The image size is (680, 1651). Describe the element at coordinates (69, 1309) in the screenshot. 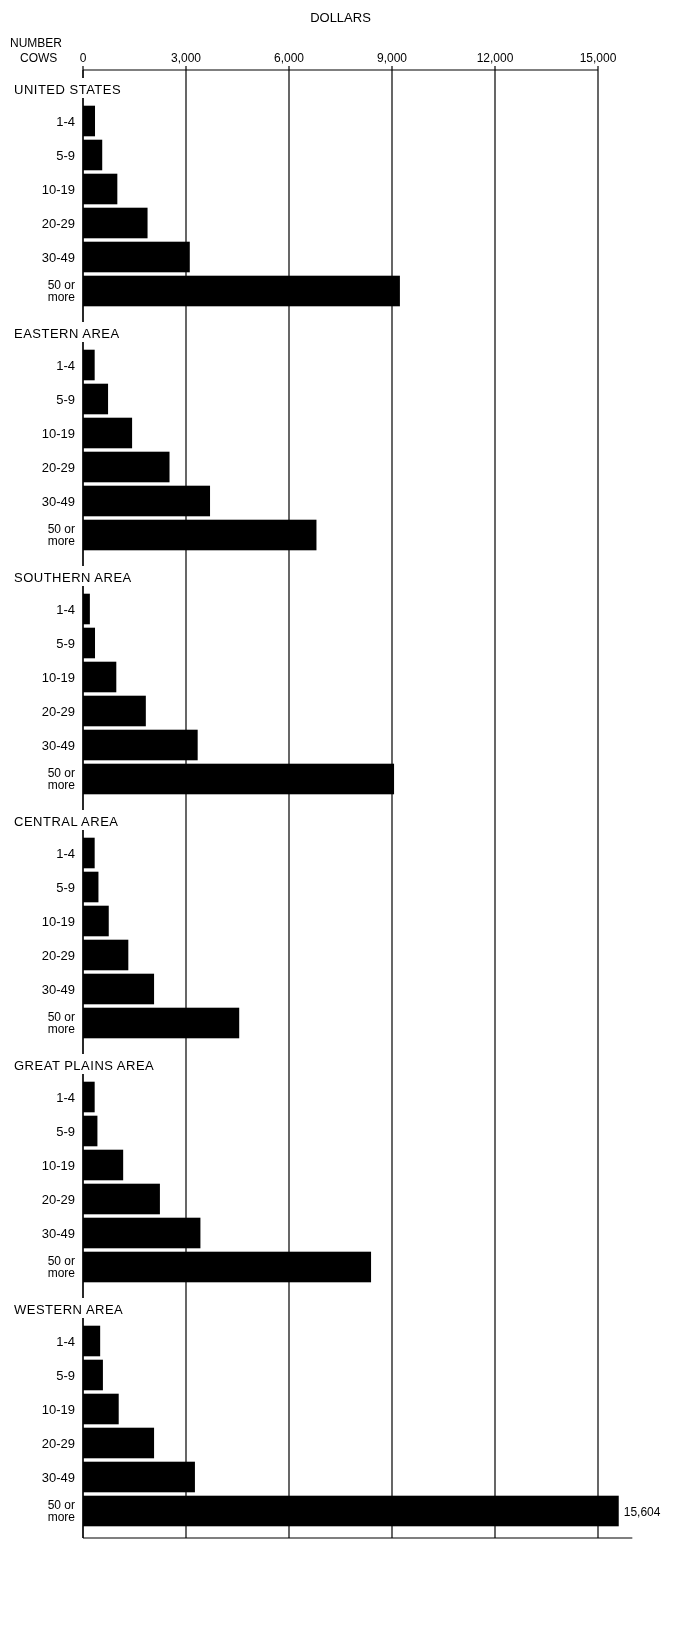

I see `text: WESTERN AREA` at that location.